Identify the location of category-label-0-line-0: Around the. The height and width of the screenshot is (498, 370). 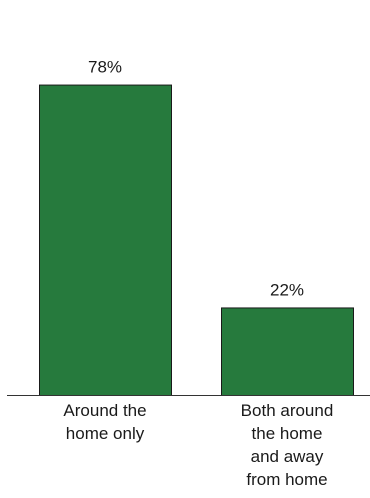
(104, 410).